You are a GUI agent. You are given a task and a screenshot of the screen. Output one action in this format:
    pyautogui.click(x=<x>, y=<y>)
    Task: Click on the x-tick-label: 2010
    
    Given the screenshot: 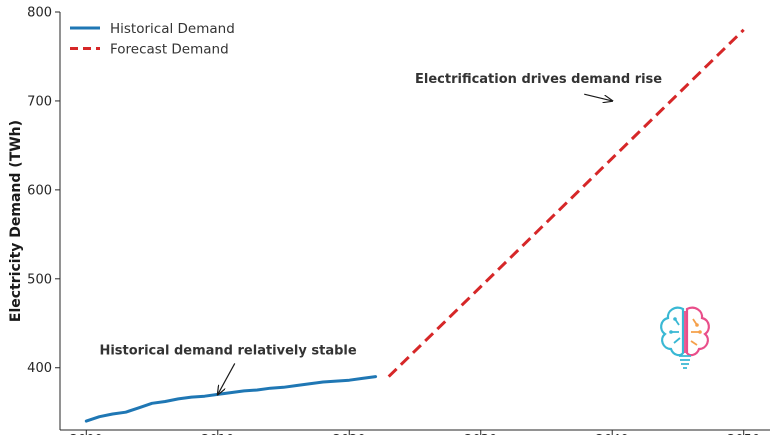 What is the action you would take?
    pyautogui.click(x=217, y=434)
    